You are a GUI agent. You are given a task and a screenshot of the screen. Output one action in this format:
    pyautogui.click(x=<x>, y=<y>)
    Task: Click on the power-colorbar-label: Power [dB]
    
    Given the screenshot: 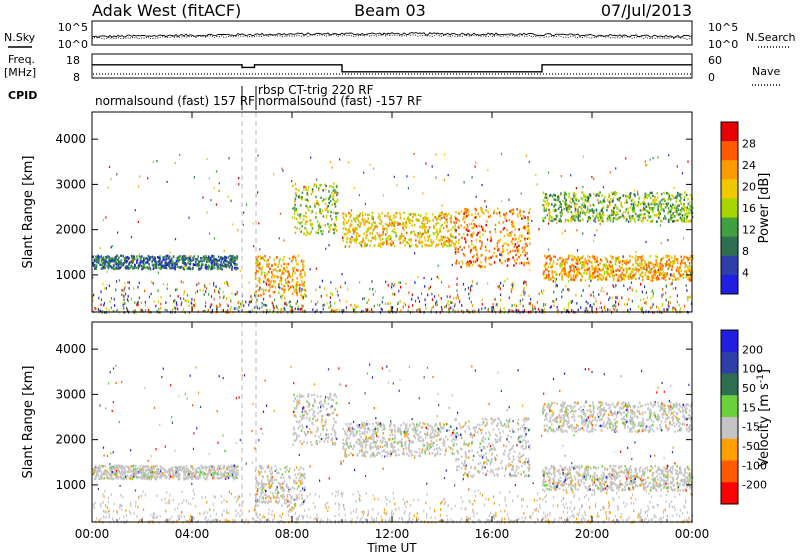 What is the action you would take?
    pyautogui.click(x=764, y=208)
    